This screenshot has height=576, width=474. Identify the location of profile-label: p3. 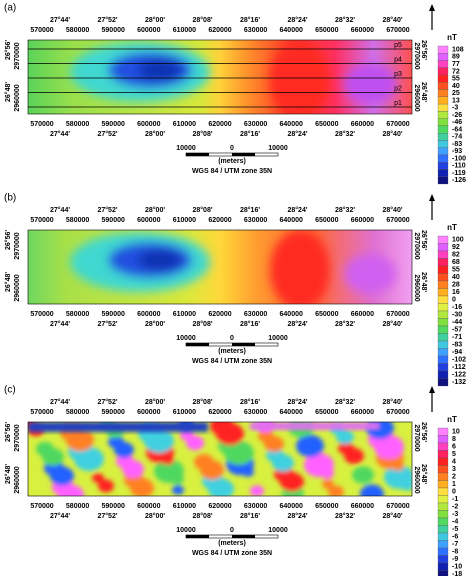
(398, 74).